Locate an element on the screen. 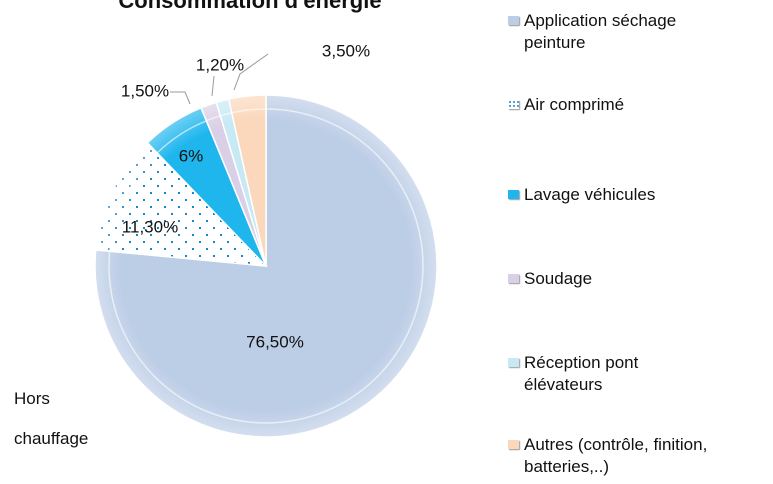  legend-label: Lavage véhicules is located at coordinates (590, 194).